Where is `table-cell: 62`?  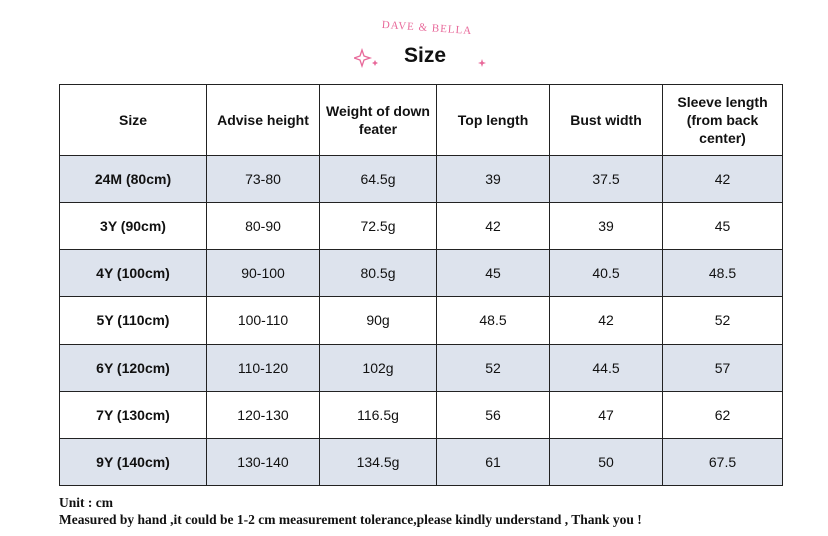 table-cell: 62 is located at coordinates (722, 414).